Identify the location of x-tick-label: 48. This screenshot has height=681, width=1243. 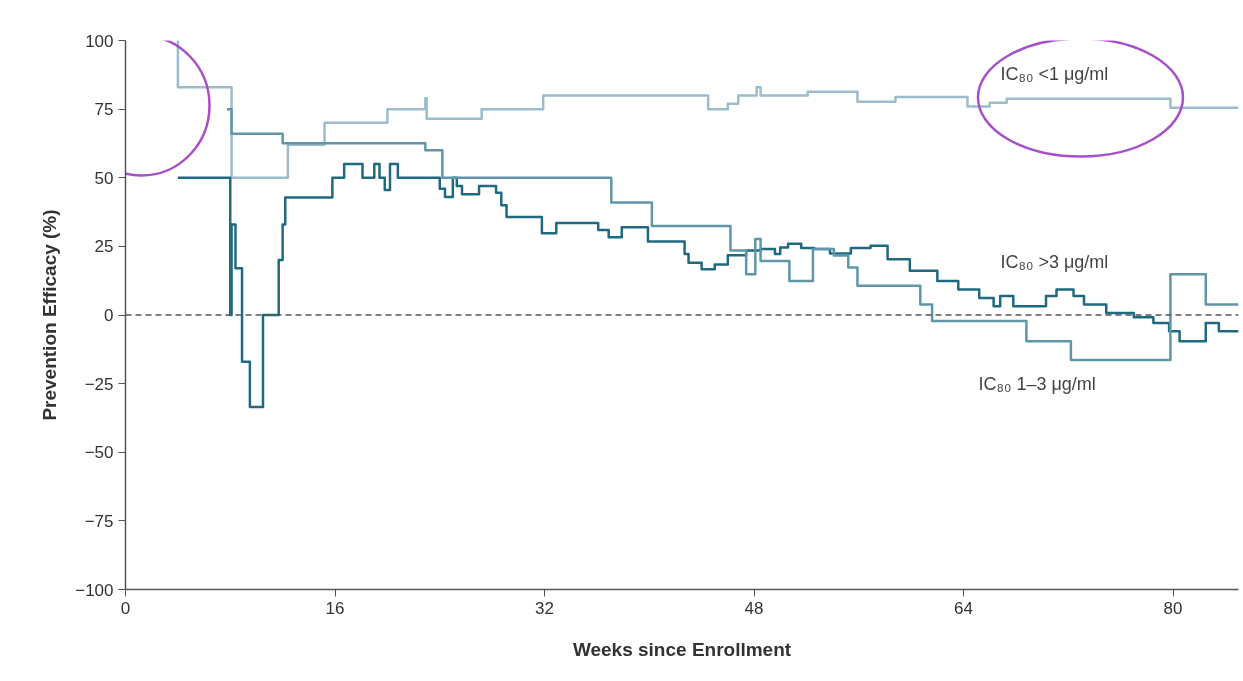
(754, 608).